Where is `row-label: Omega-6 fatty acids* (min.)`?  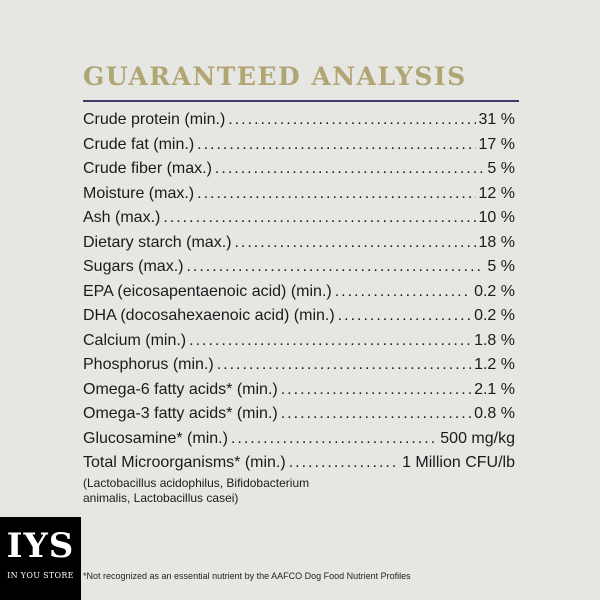
row-label: Omega-6 fatty acids* (min.) is located at coordinates (180, 389).